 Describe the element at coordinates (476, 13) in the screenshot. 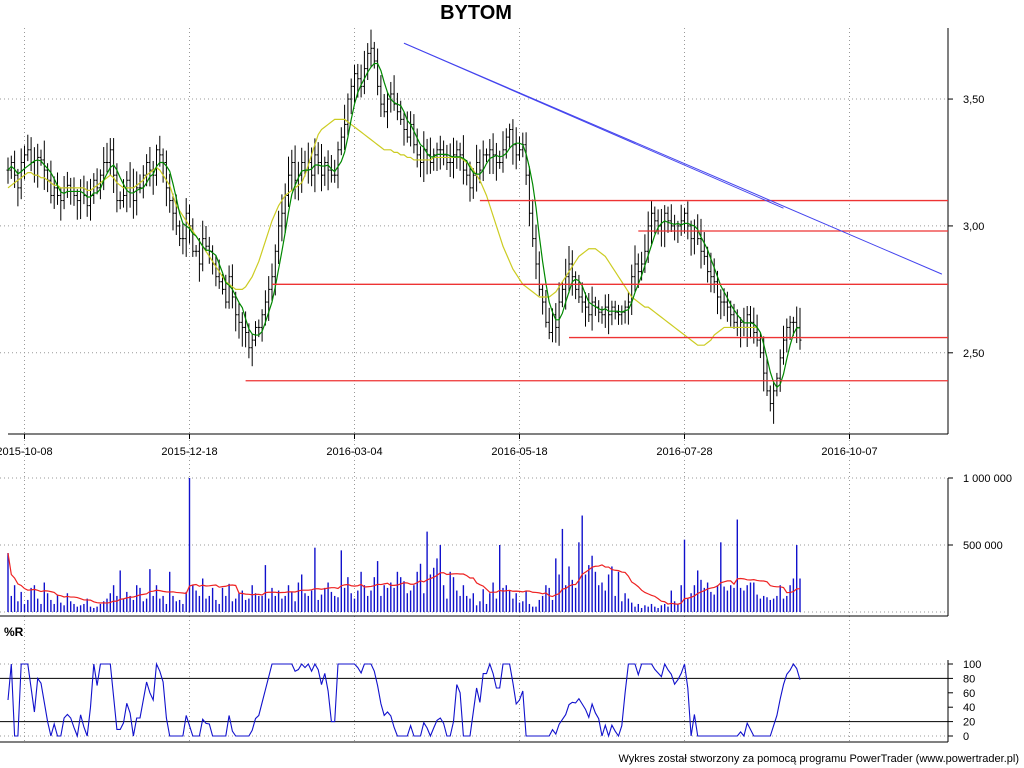

I see `chart-title: BYTOM` at that location.